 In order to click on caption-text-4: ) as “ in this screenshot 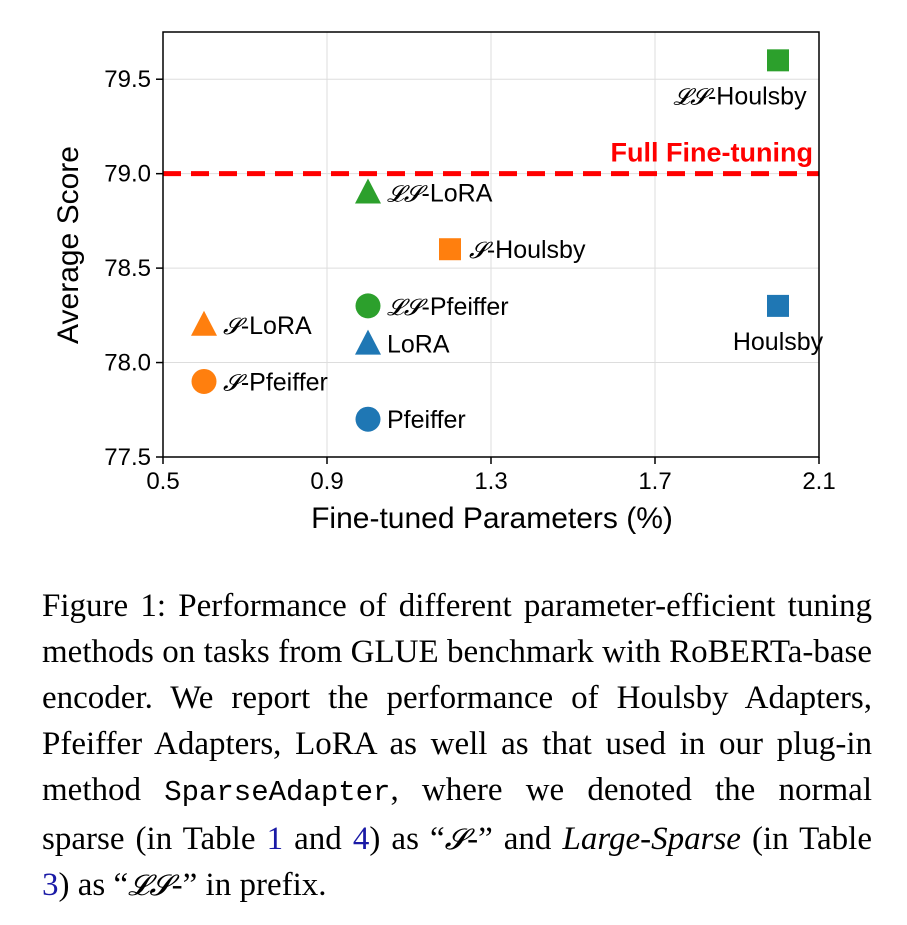, I will do `click(407, 839)`.